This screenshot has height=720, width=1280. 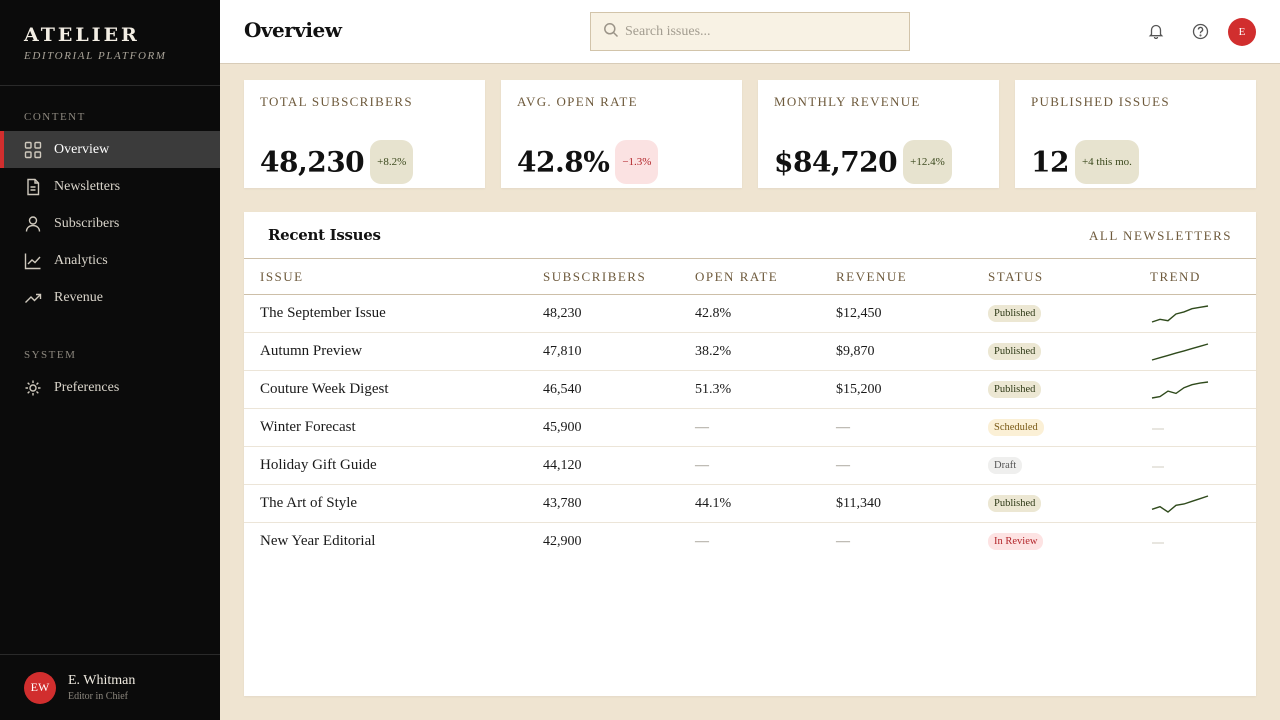 What do you see at coordinates (1156, 31) in the screenshot?
I see `bell-icon` at bounding box center [1156, 31].